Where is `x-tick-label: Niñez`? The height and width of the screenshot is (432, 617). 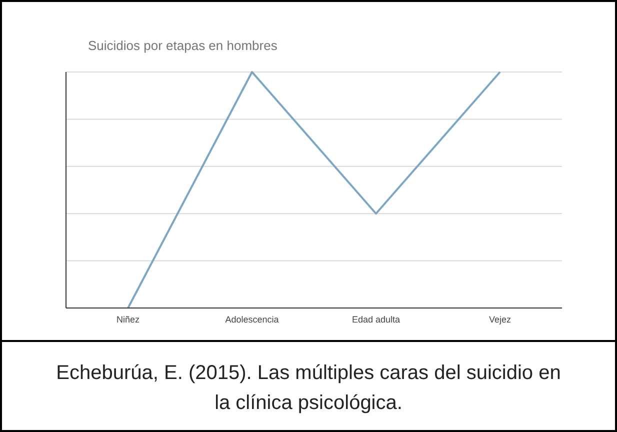 x-tick-label: Niñez is located at coordinates (128, 319).